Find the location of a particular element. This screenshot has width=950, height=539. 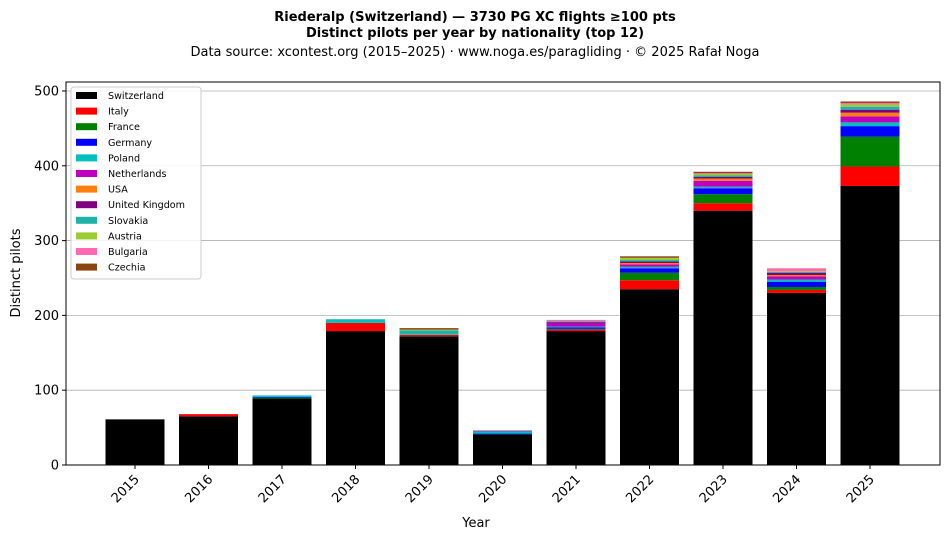

x-tick-label: 2023 is located at coordinates (714, 489).